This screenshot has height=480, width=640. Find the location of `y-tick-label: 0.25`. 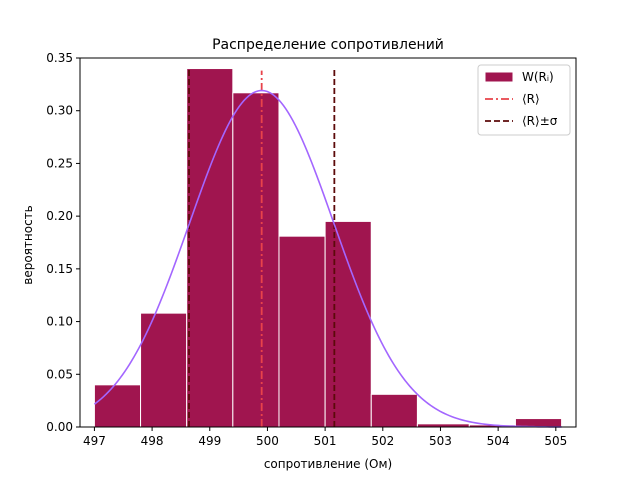

y-tick-label: 0.25 is located at coordinates (59, 163).